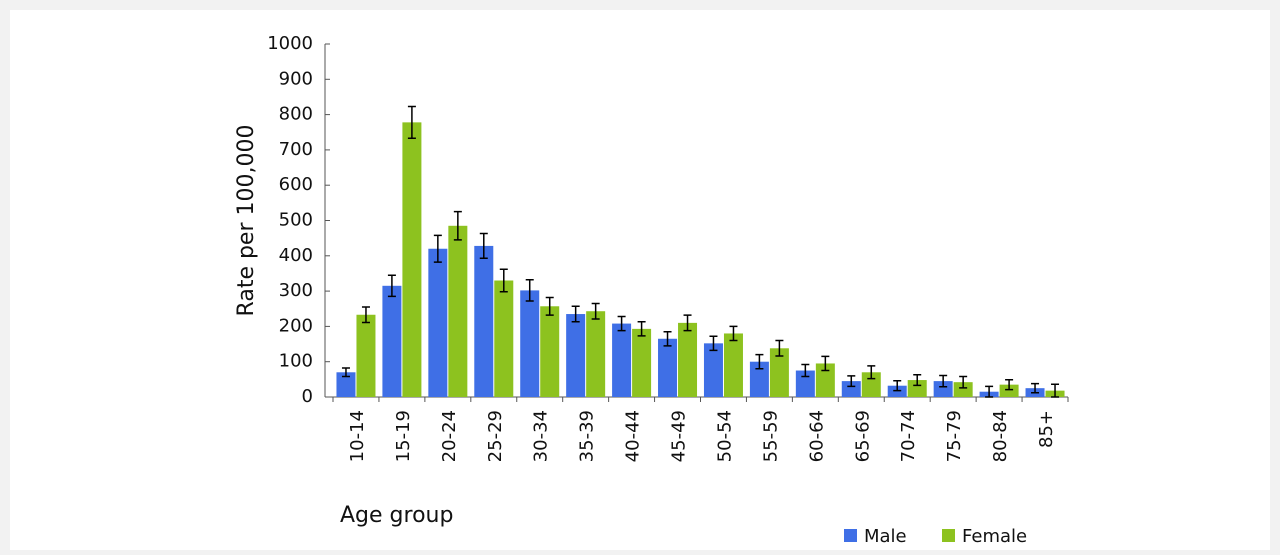 This screenshot has height=555, width=1280. What do you see at coordinates (994, 536) in the screenshot?
I see `legend-label: Female` at bounding box center [994, 536].